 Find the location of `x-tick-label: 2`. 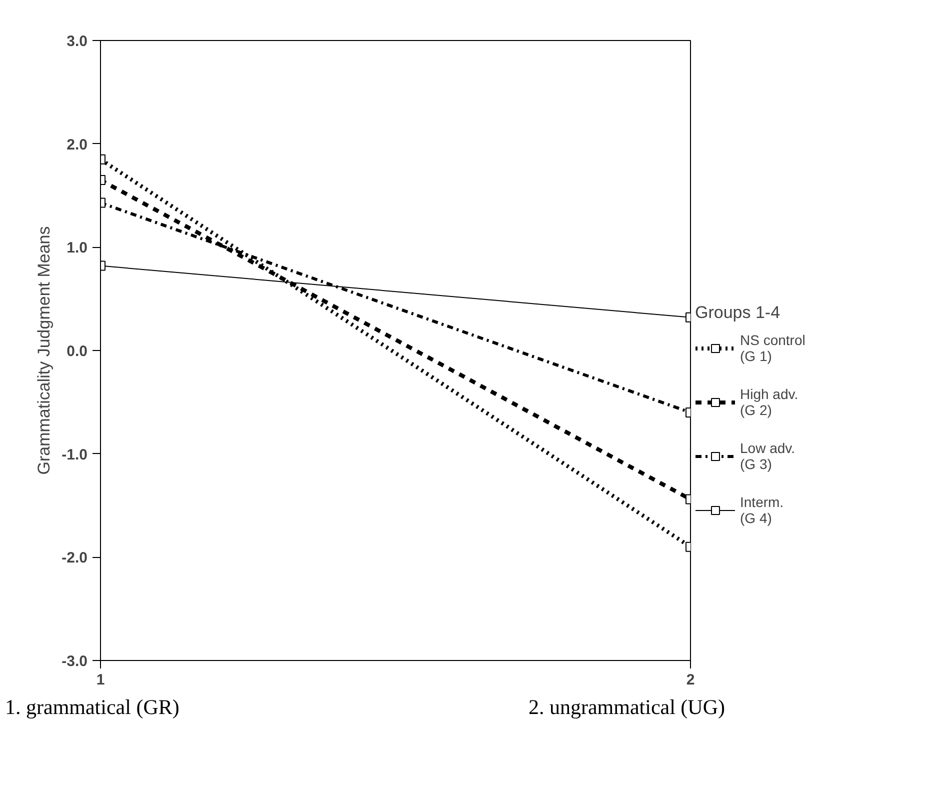

x-tick-label: 2 is located at coordinates (690, 680).